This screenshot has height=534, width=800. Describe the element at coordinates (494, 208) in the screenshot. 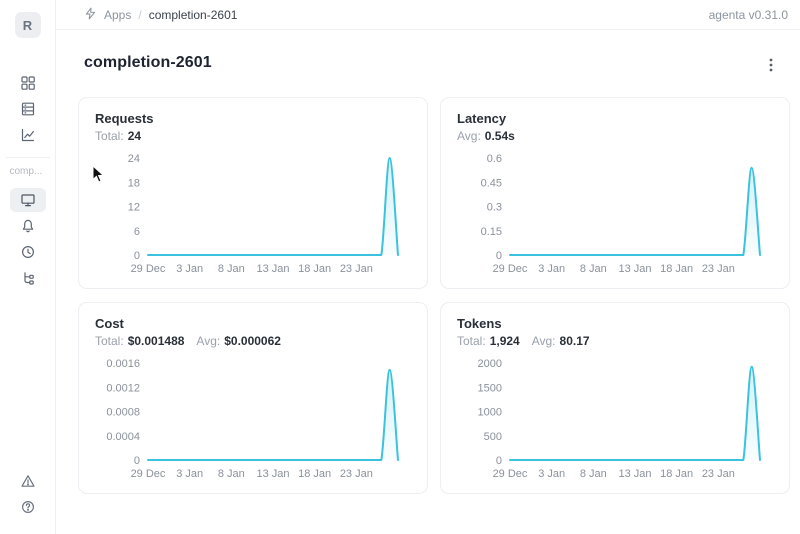

I see `svg-text: 0.3` at that location.